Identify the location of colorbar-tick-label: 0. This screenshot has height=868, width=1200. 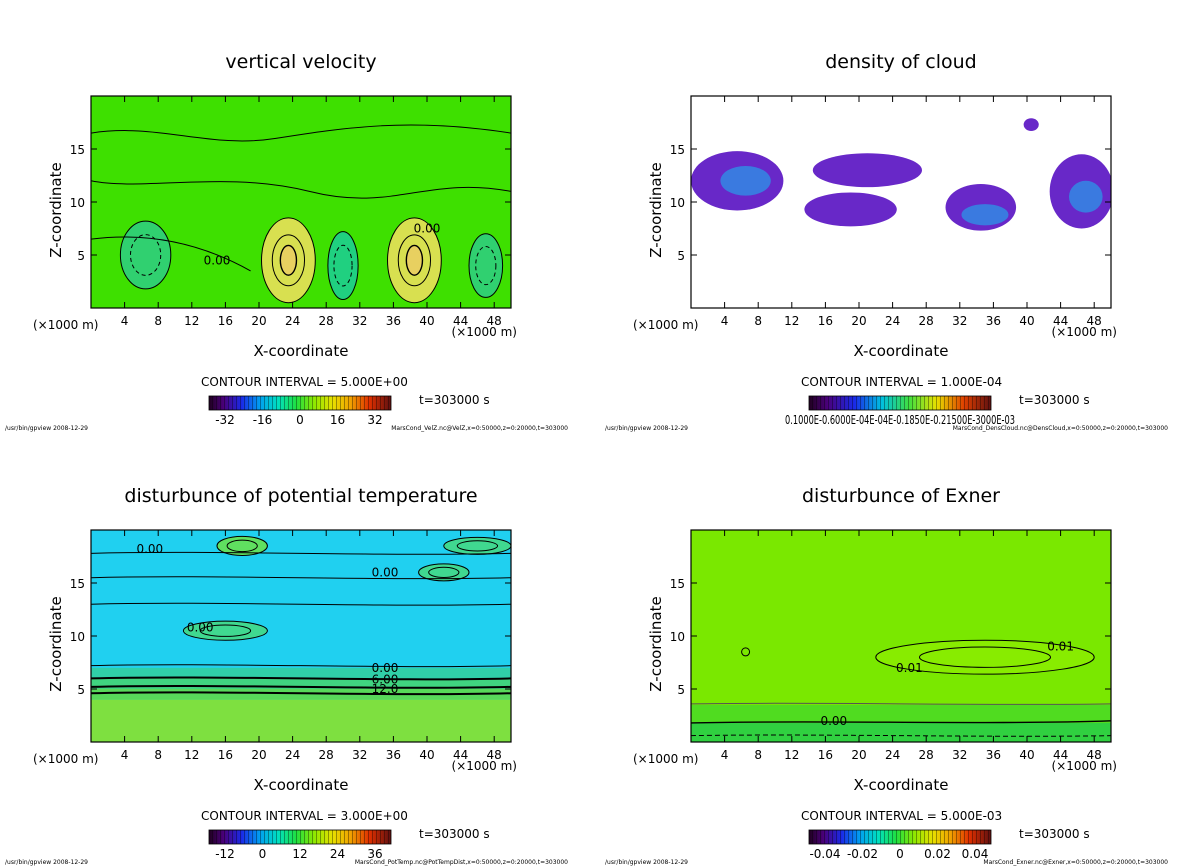
(263, 854).